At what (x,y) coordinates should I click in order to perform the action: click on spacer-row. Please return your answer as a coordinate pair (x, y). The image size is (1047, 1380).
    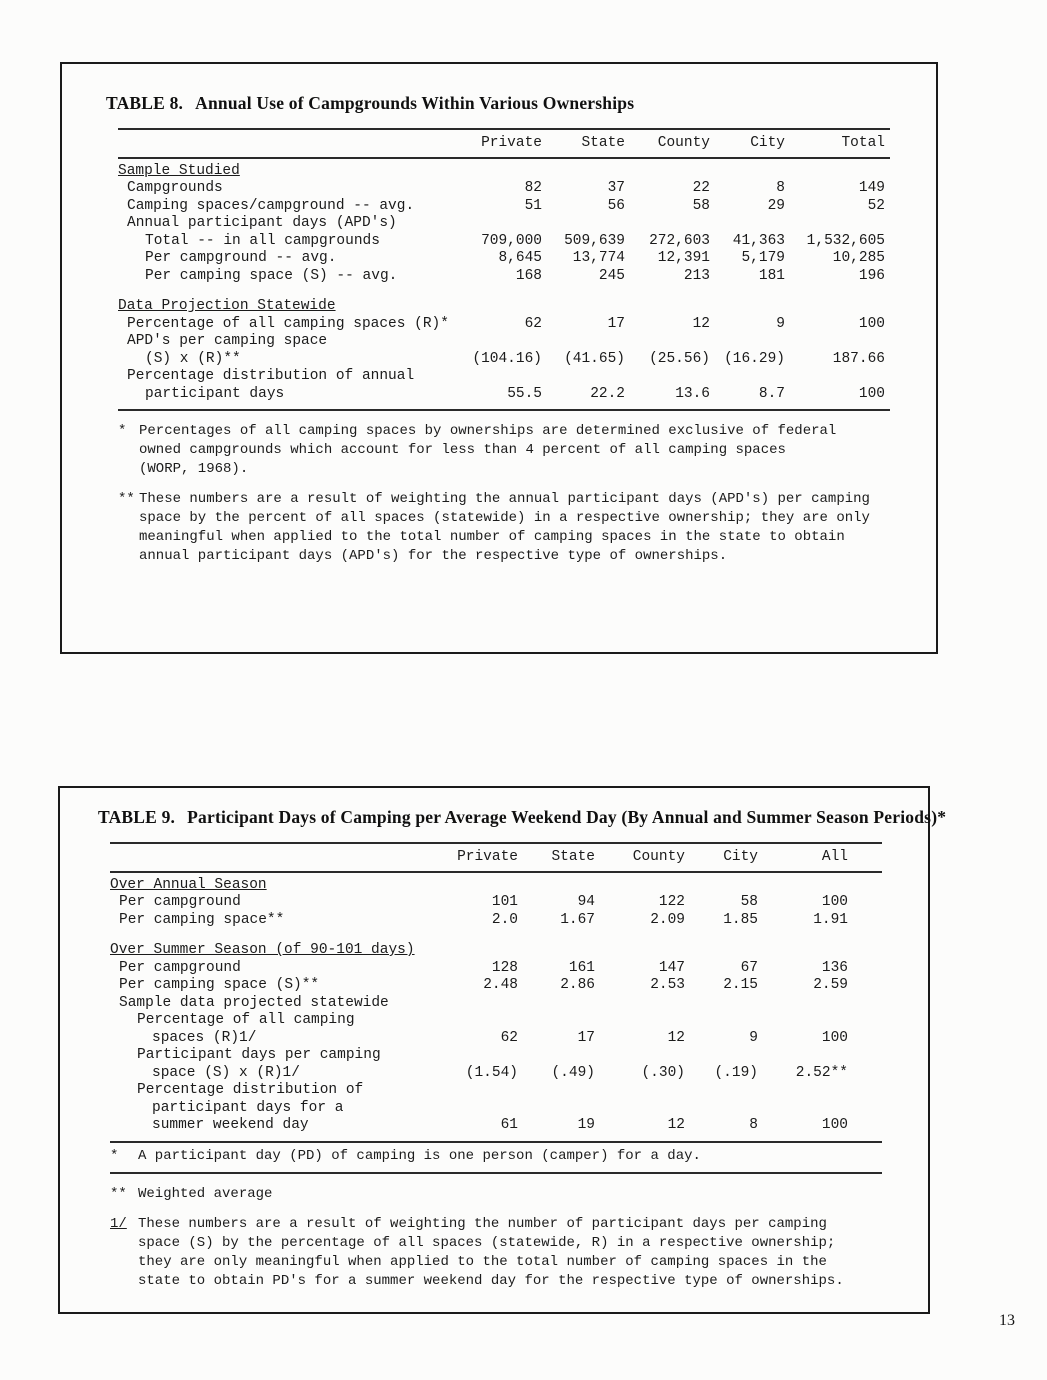
    Looking at the image, I should click on (496, 935).